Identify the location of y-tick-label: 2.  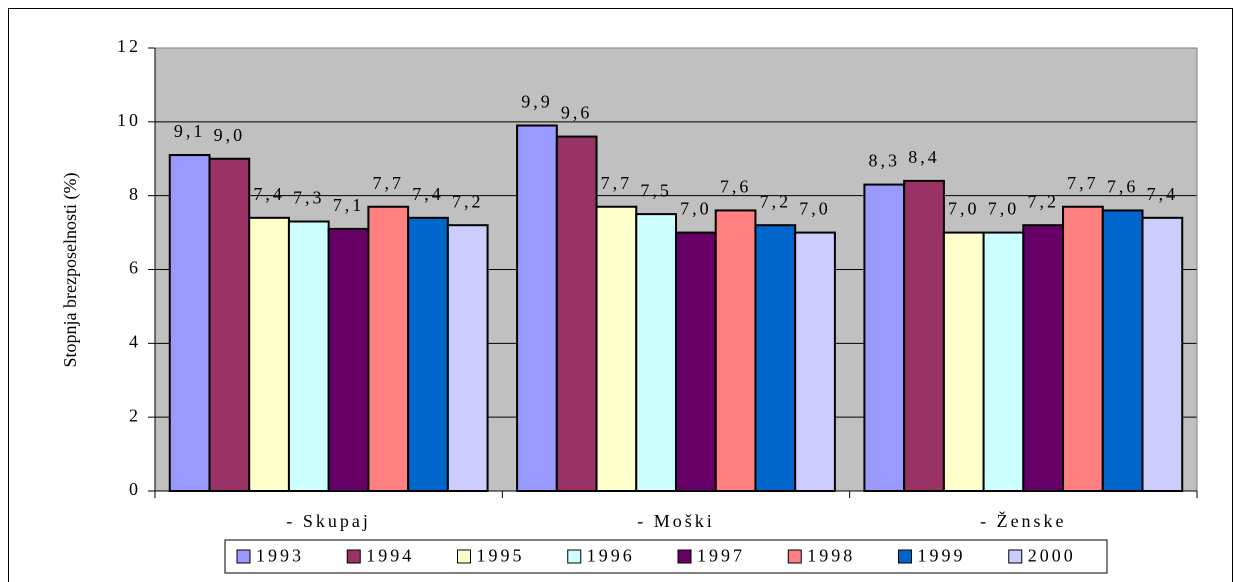
(135, 415).